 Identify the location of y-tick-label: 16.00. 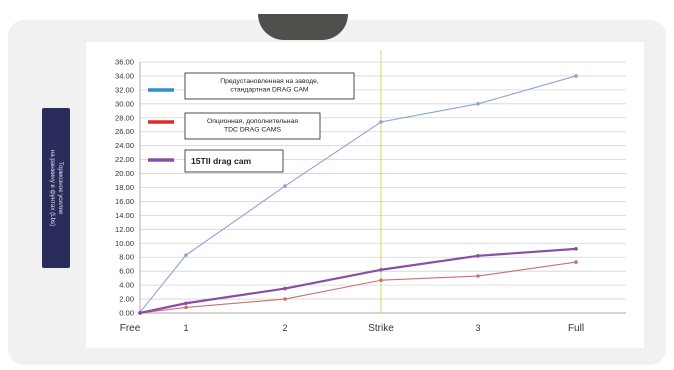
(124, 201).